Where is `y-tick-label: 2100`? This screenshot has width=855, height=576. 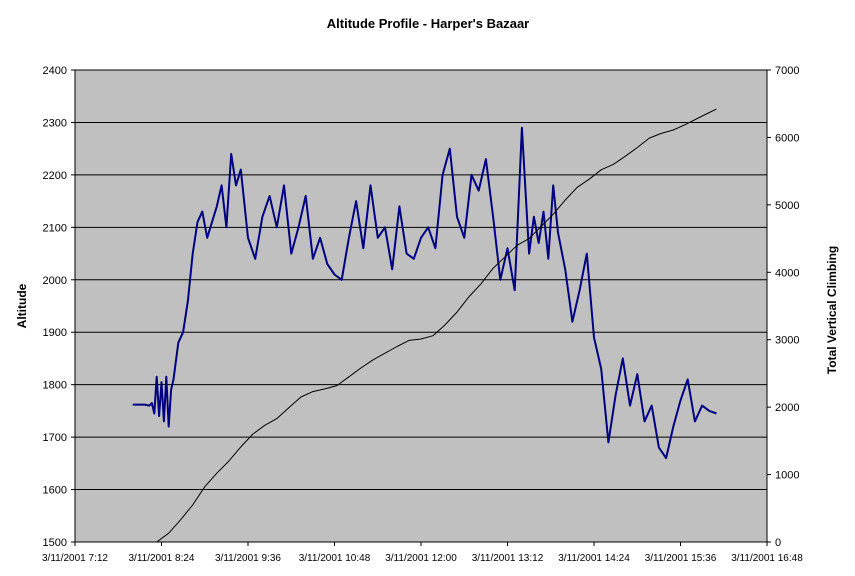 y-tick-label: 2100 is located at coordinates (55, 228).